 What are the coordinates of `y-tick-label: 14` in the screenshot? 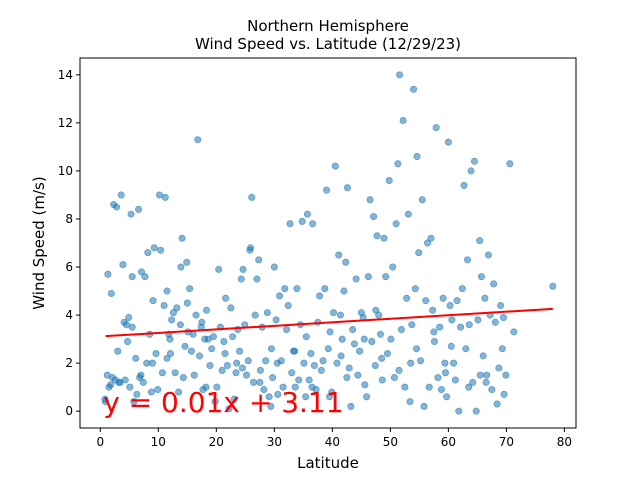 It's located at (65, 75).